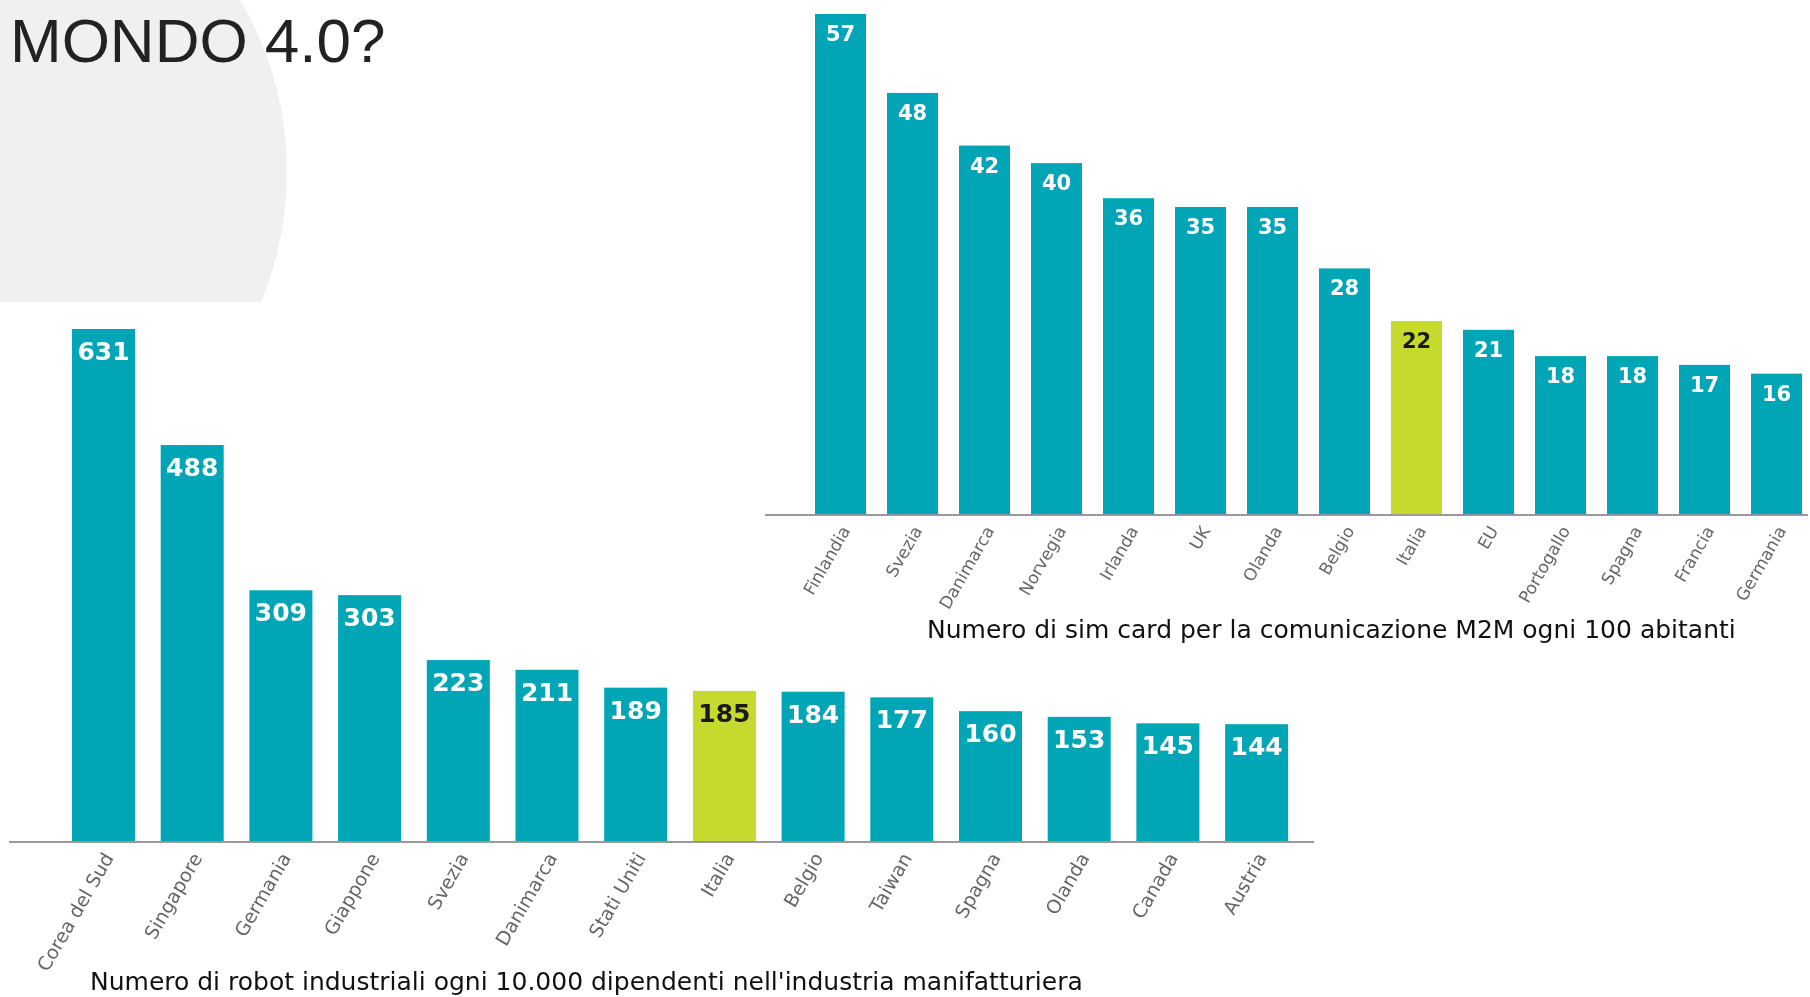 The width and height of the screenshot is (1810, 997). I want to click on data-label: 177, so click(901, 720).